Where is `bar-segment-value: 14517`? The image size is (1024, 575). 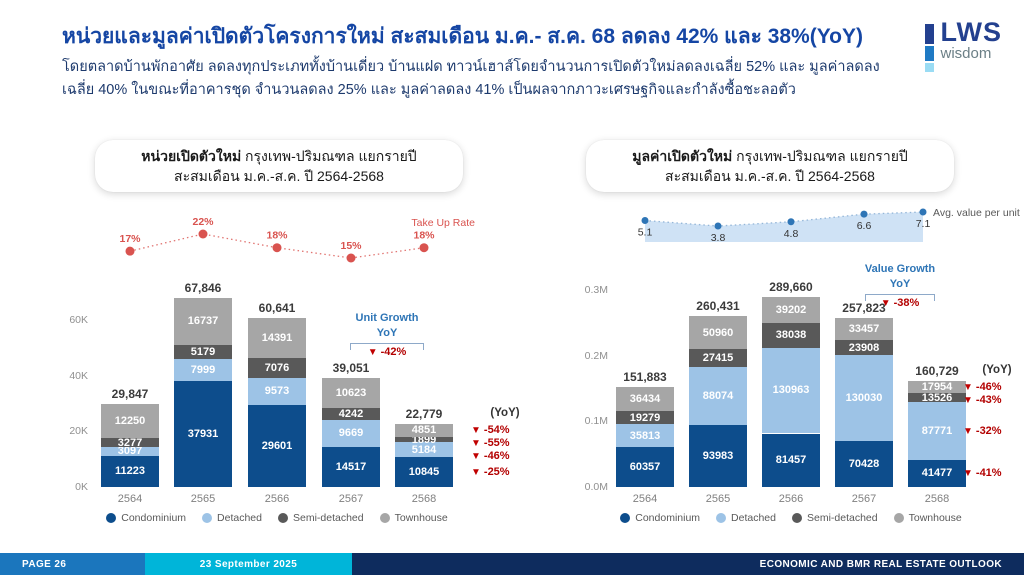 bar-segment-value: 14517 is located at coordinates (351, 466).